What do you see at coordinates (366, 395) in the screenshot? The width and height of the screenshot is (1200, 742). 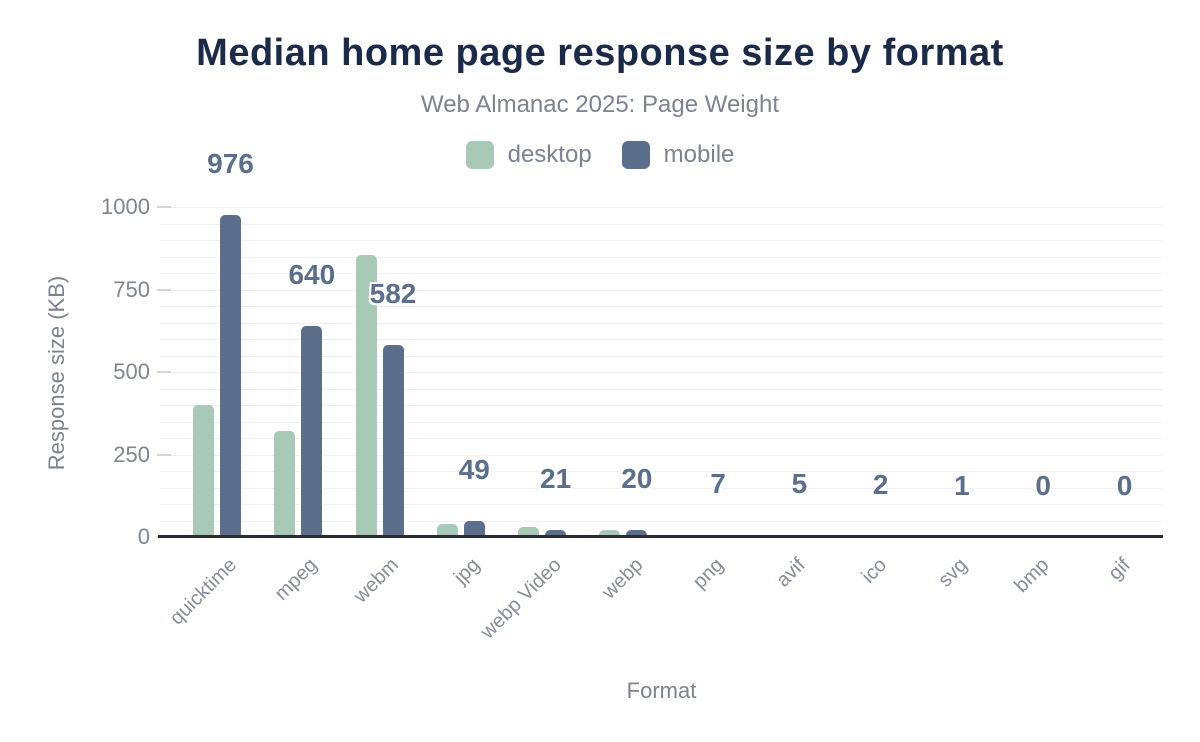 I see `bar-desktop-webm` at bounding box center [366, 395].